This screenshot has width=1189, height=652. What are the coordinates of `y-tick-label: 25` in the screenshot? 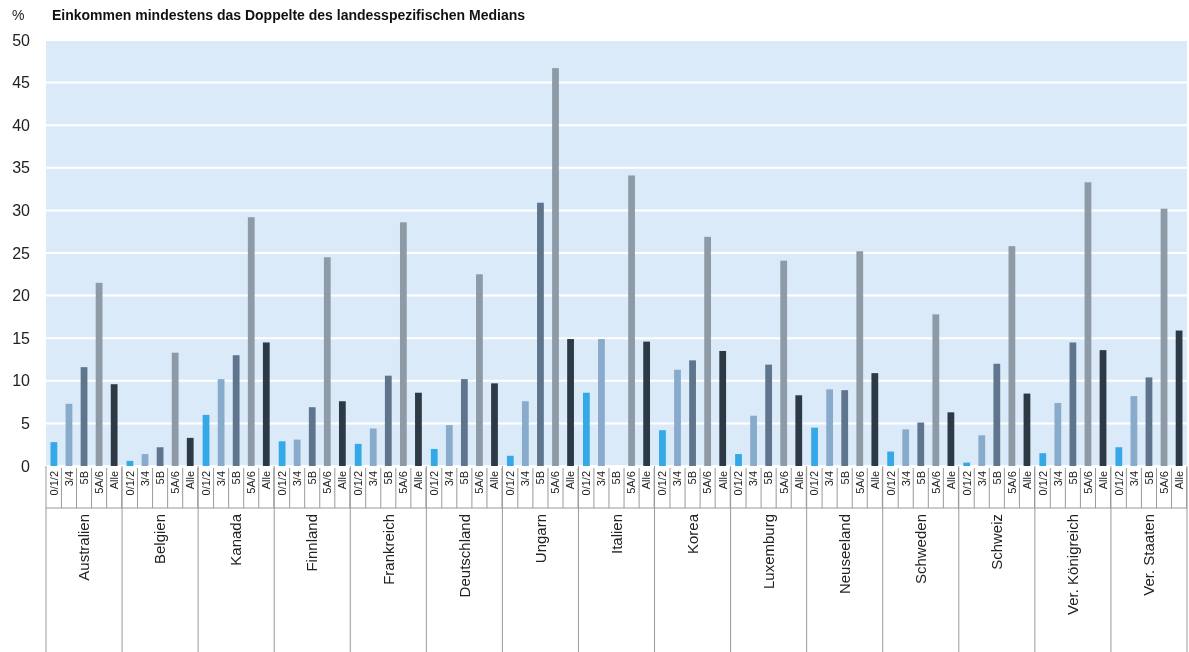 It's located at (21, 253).